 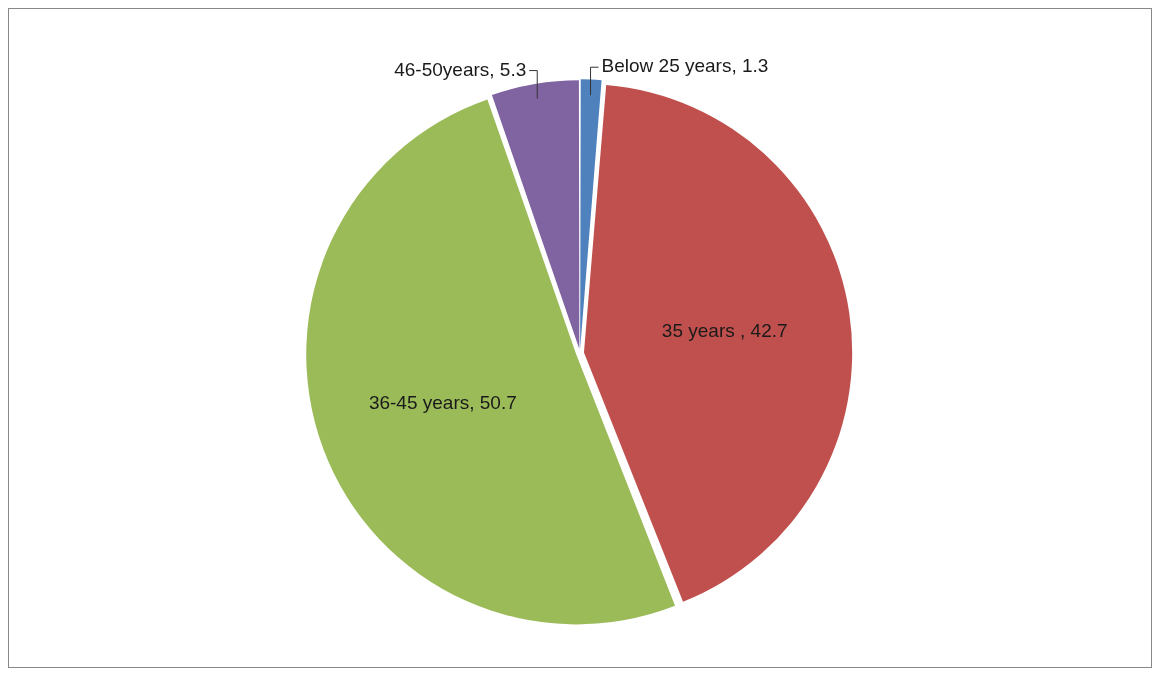 I want to click on slice-label: 36-45 years, so click(x=419, y=403).